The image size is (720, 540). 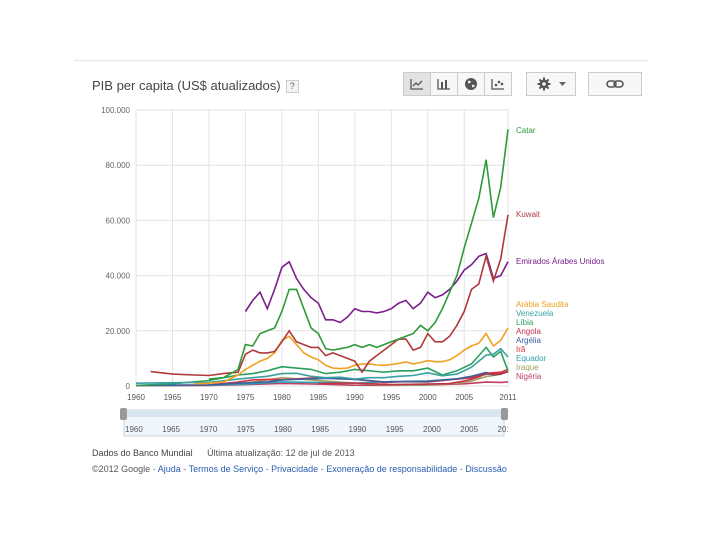 What do you see at coordinates (504, 414) in the screenshot?
I see `range-handle-right` at bounding box center [504, 414].